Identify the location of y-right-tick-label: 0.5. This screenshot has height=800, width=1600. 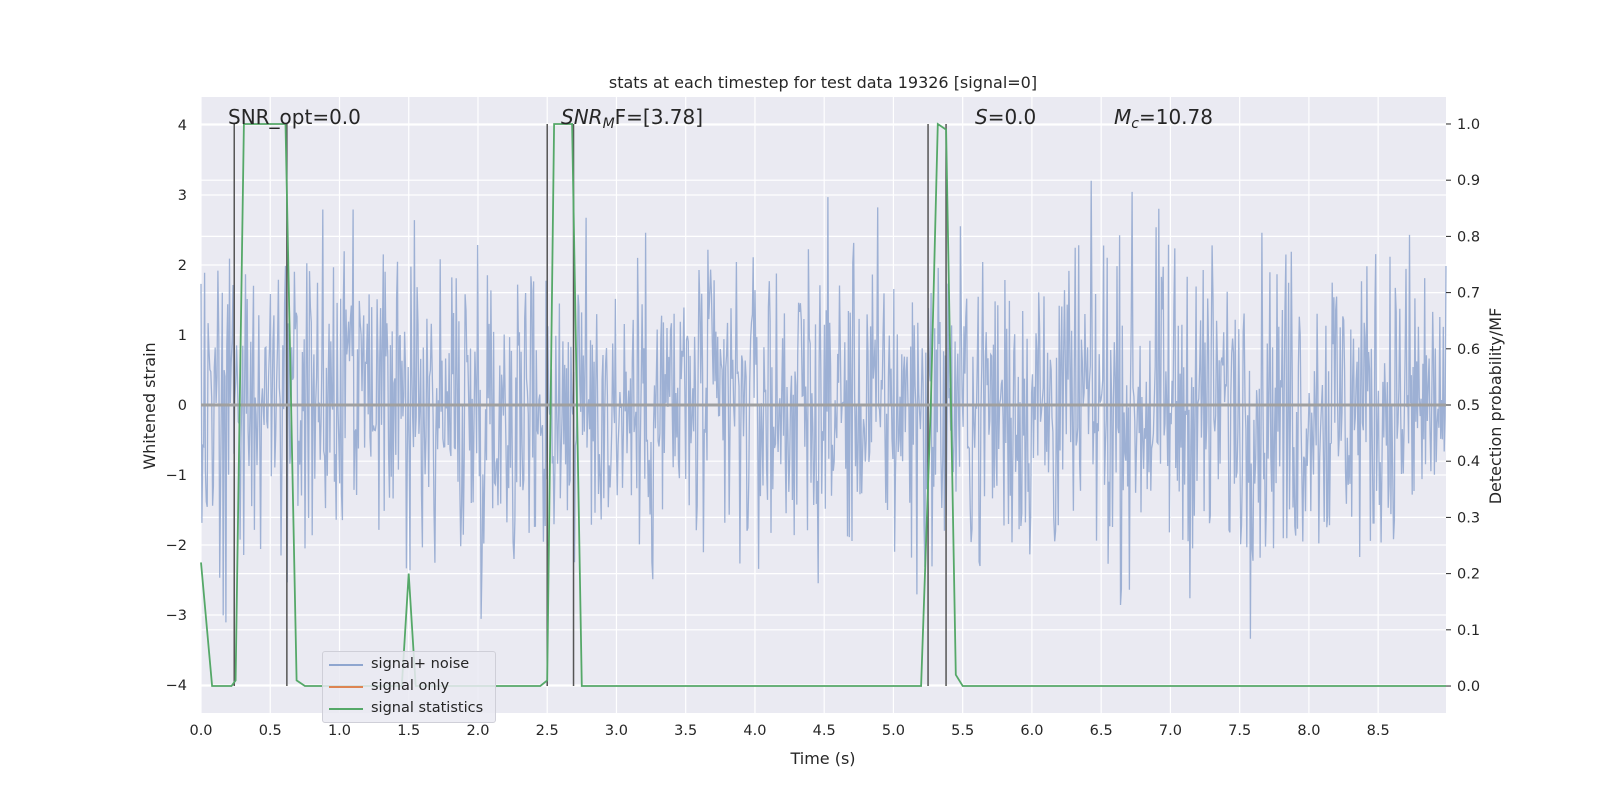
(1468, 406).